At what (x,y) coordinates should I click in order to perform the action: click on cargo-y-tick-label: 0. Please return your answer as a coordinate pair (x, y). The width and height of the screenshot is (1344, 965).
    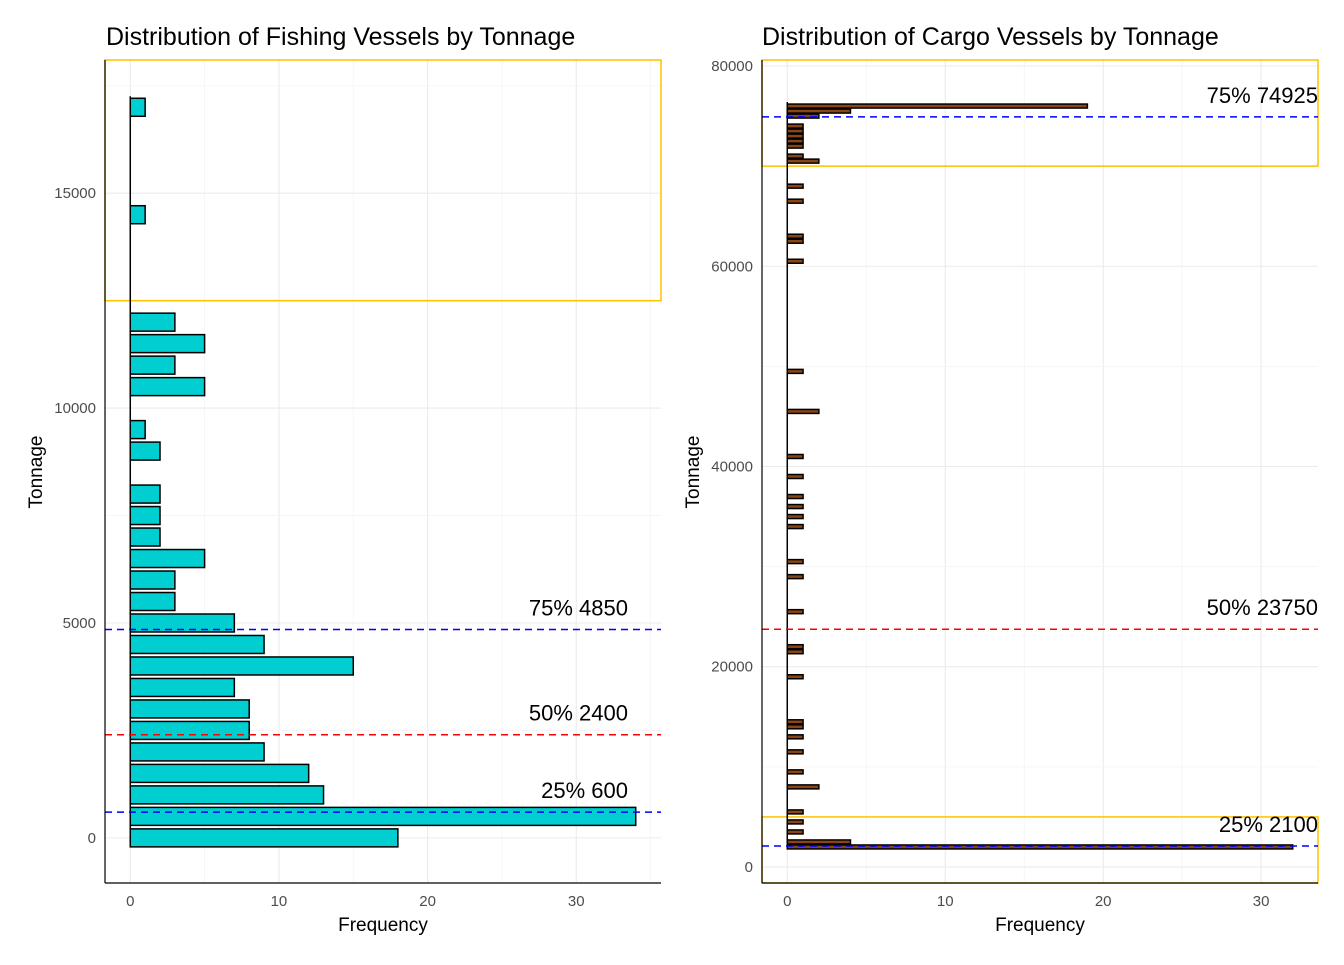
    Looking at the image, I should click on (749, 867).